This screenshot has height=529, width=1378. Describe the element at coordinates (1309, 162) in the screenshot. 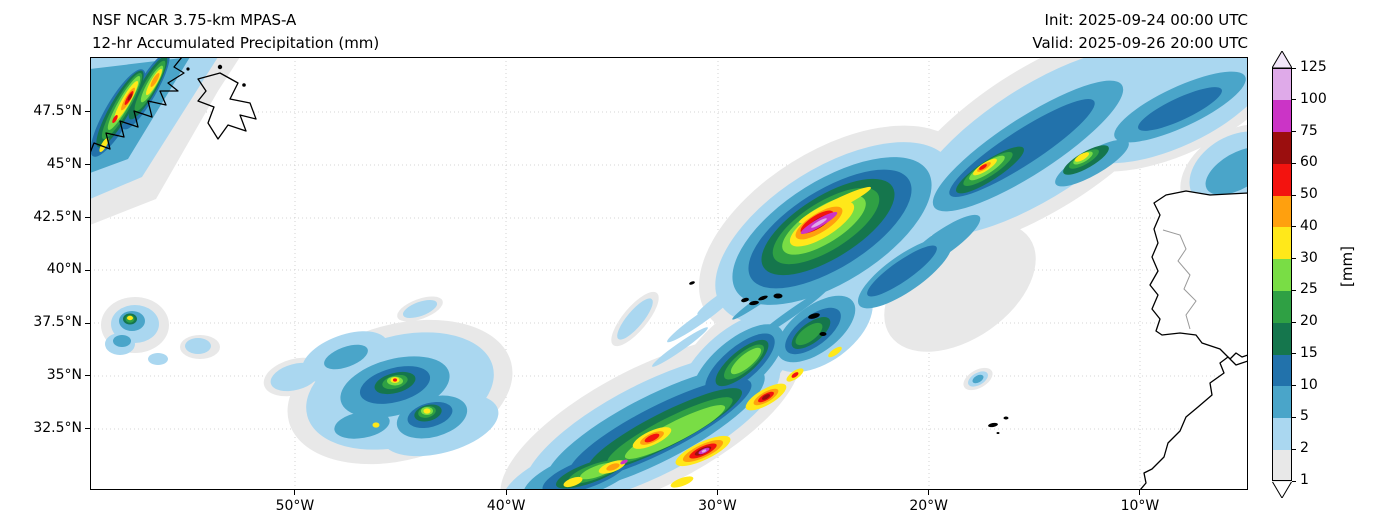

I see `colorbar-tick-label: 60` at that location.